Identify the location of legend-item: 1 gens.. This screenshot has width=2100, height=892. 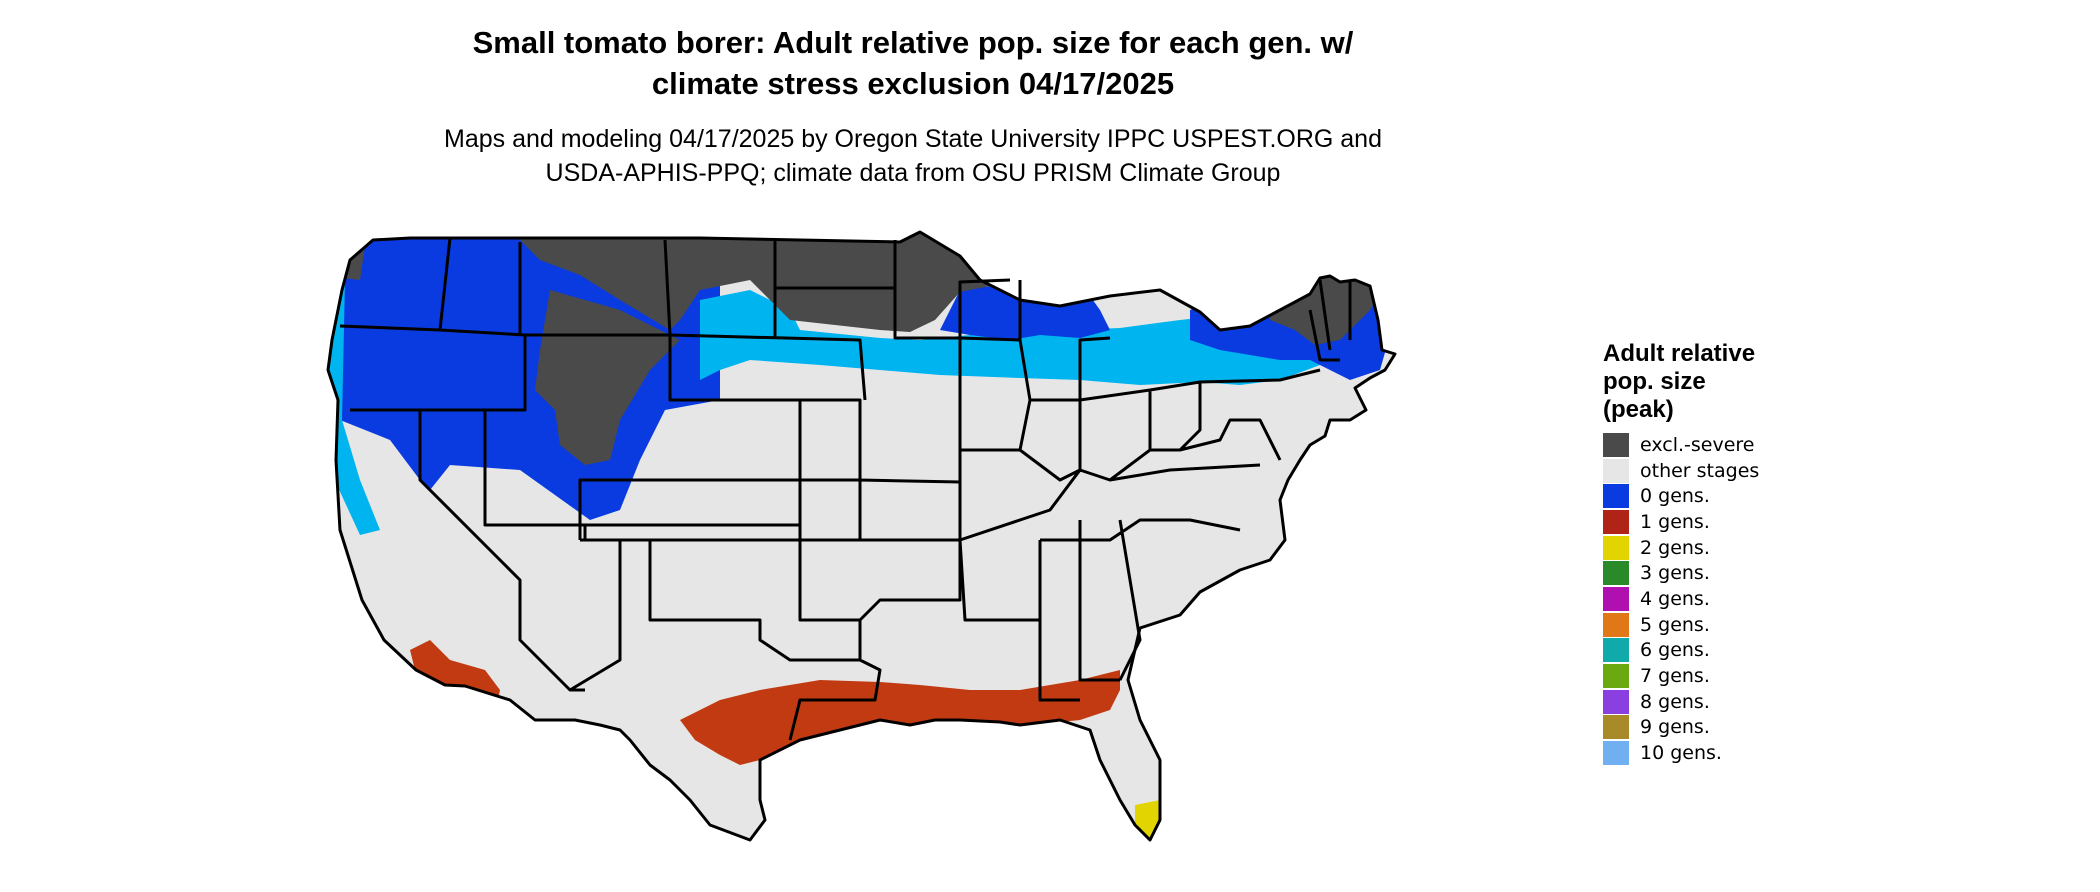
(1713, 522).